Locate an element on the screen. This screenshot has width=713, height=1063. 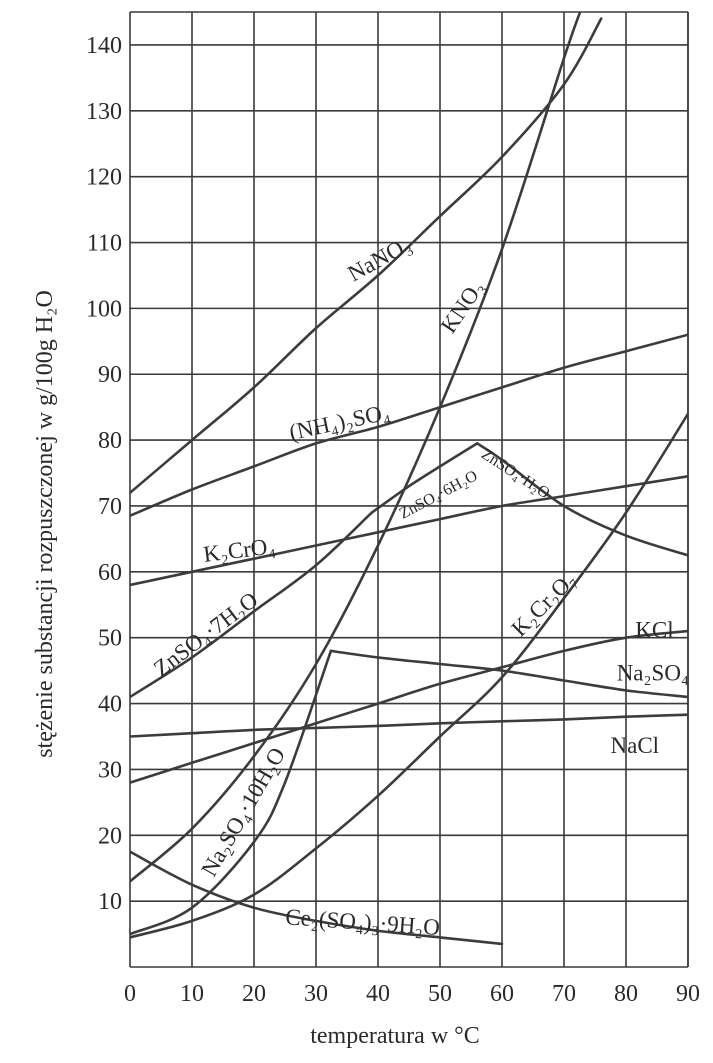
y-tick-label: 110 is located at coordinates (104, 244).